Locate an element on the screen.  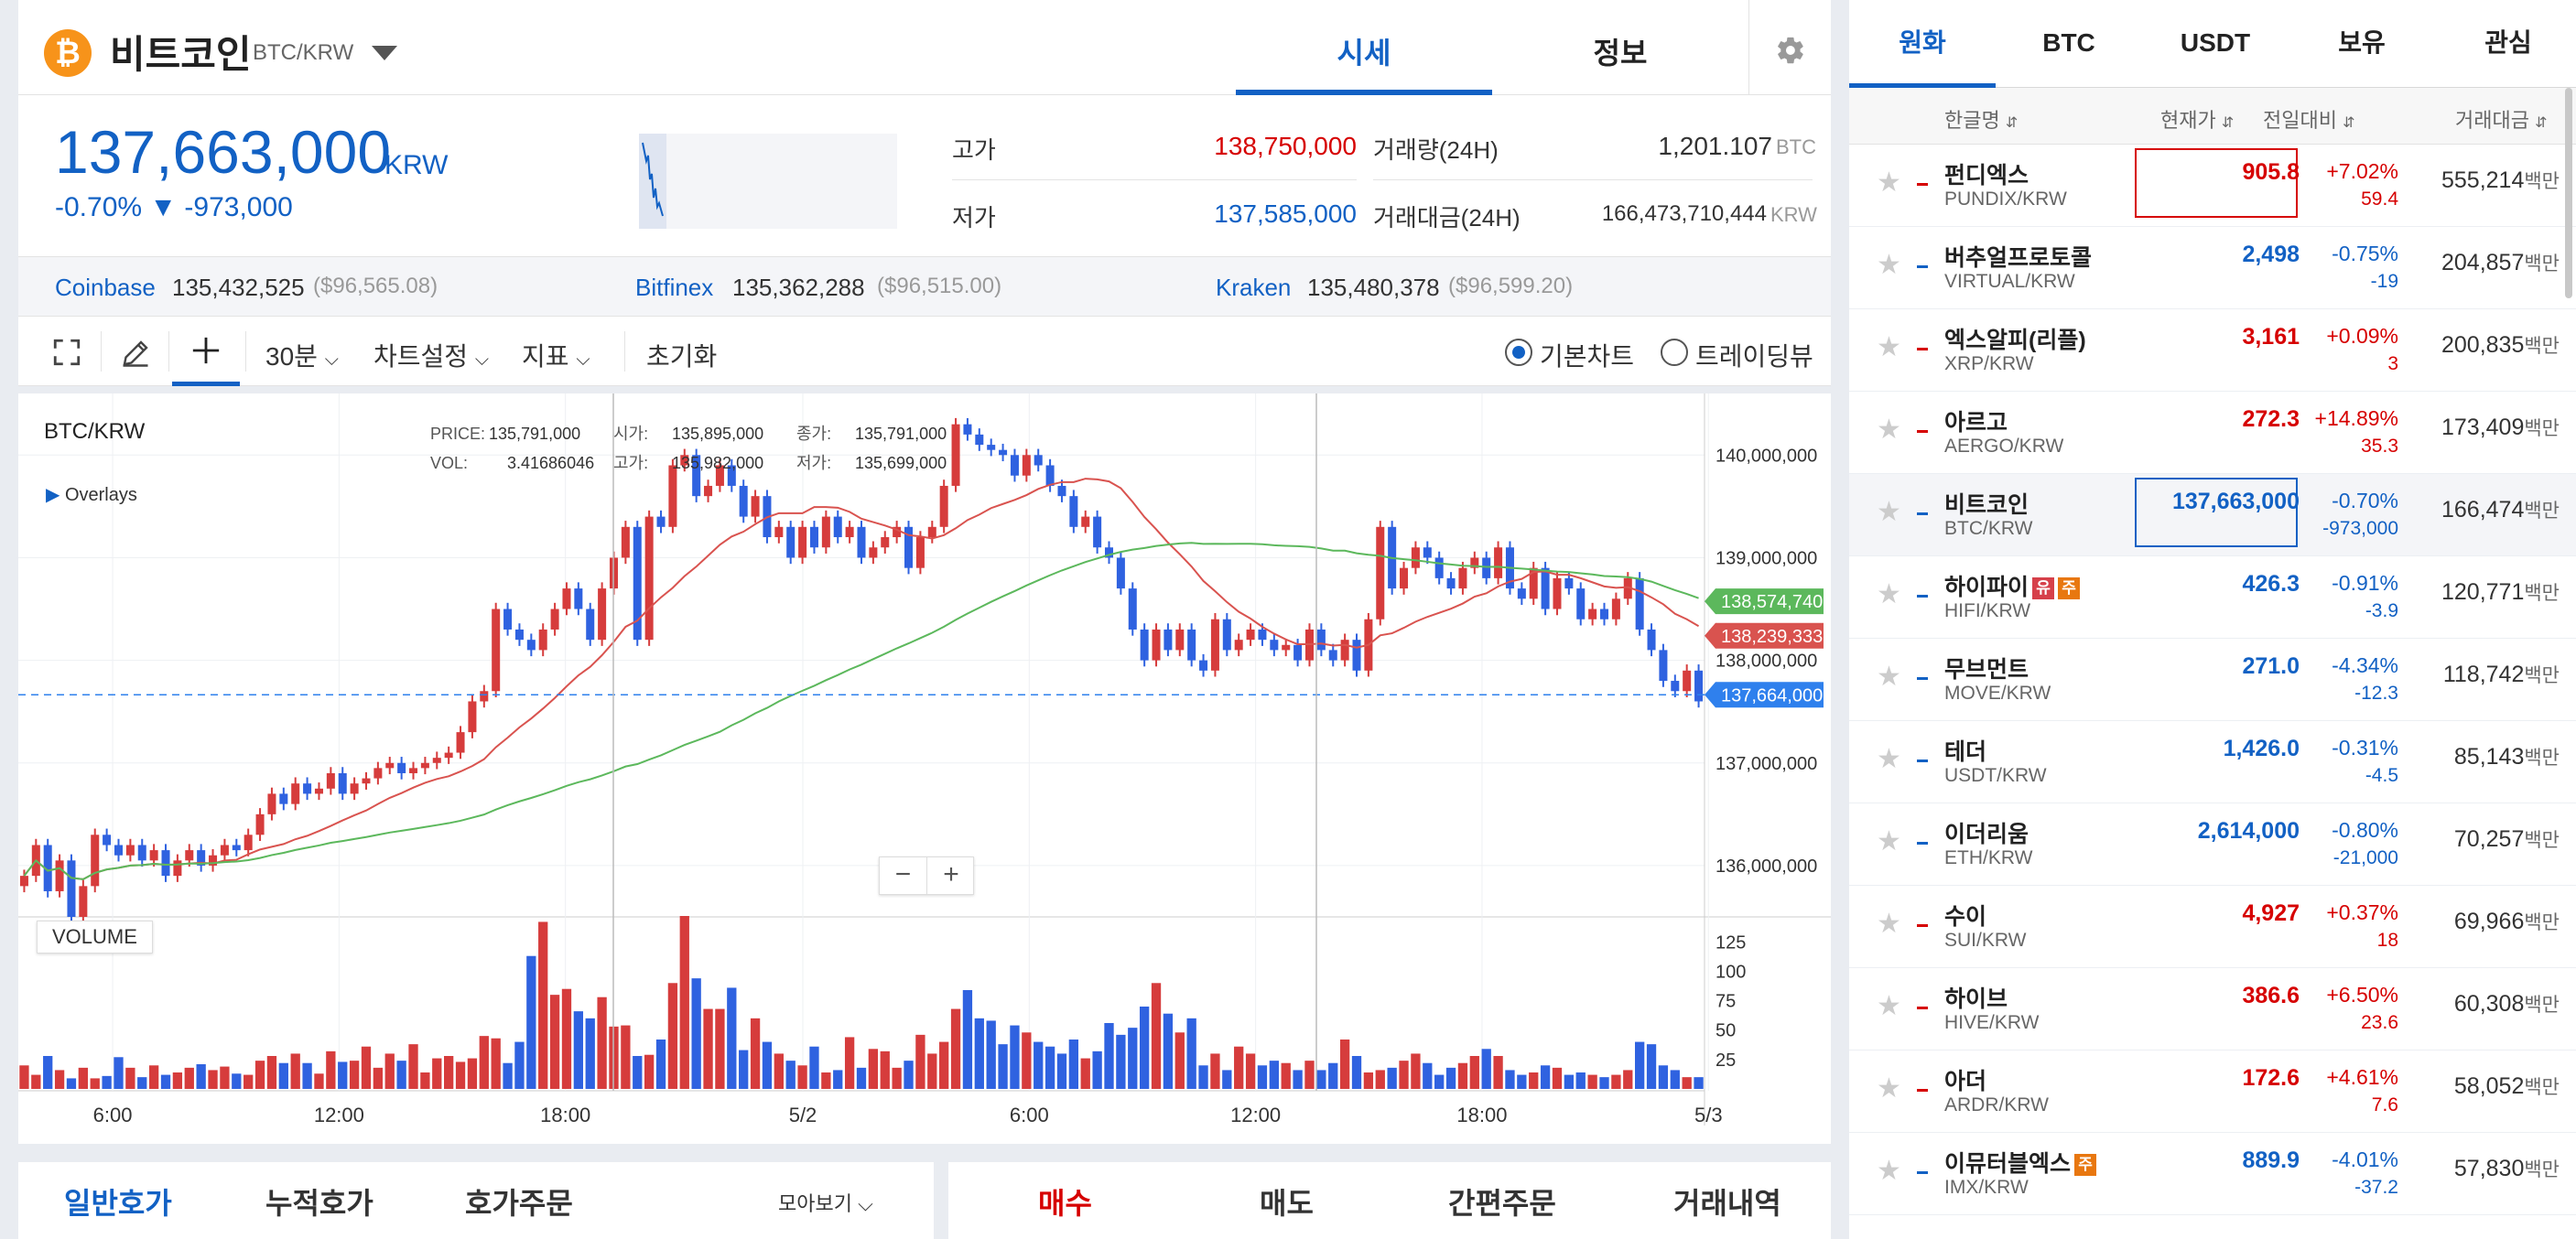
zoom-in-button: + is located at coordinates (951, 874).